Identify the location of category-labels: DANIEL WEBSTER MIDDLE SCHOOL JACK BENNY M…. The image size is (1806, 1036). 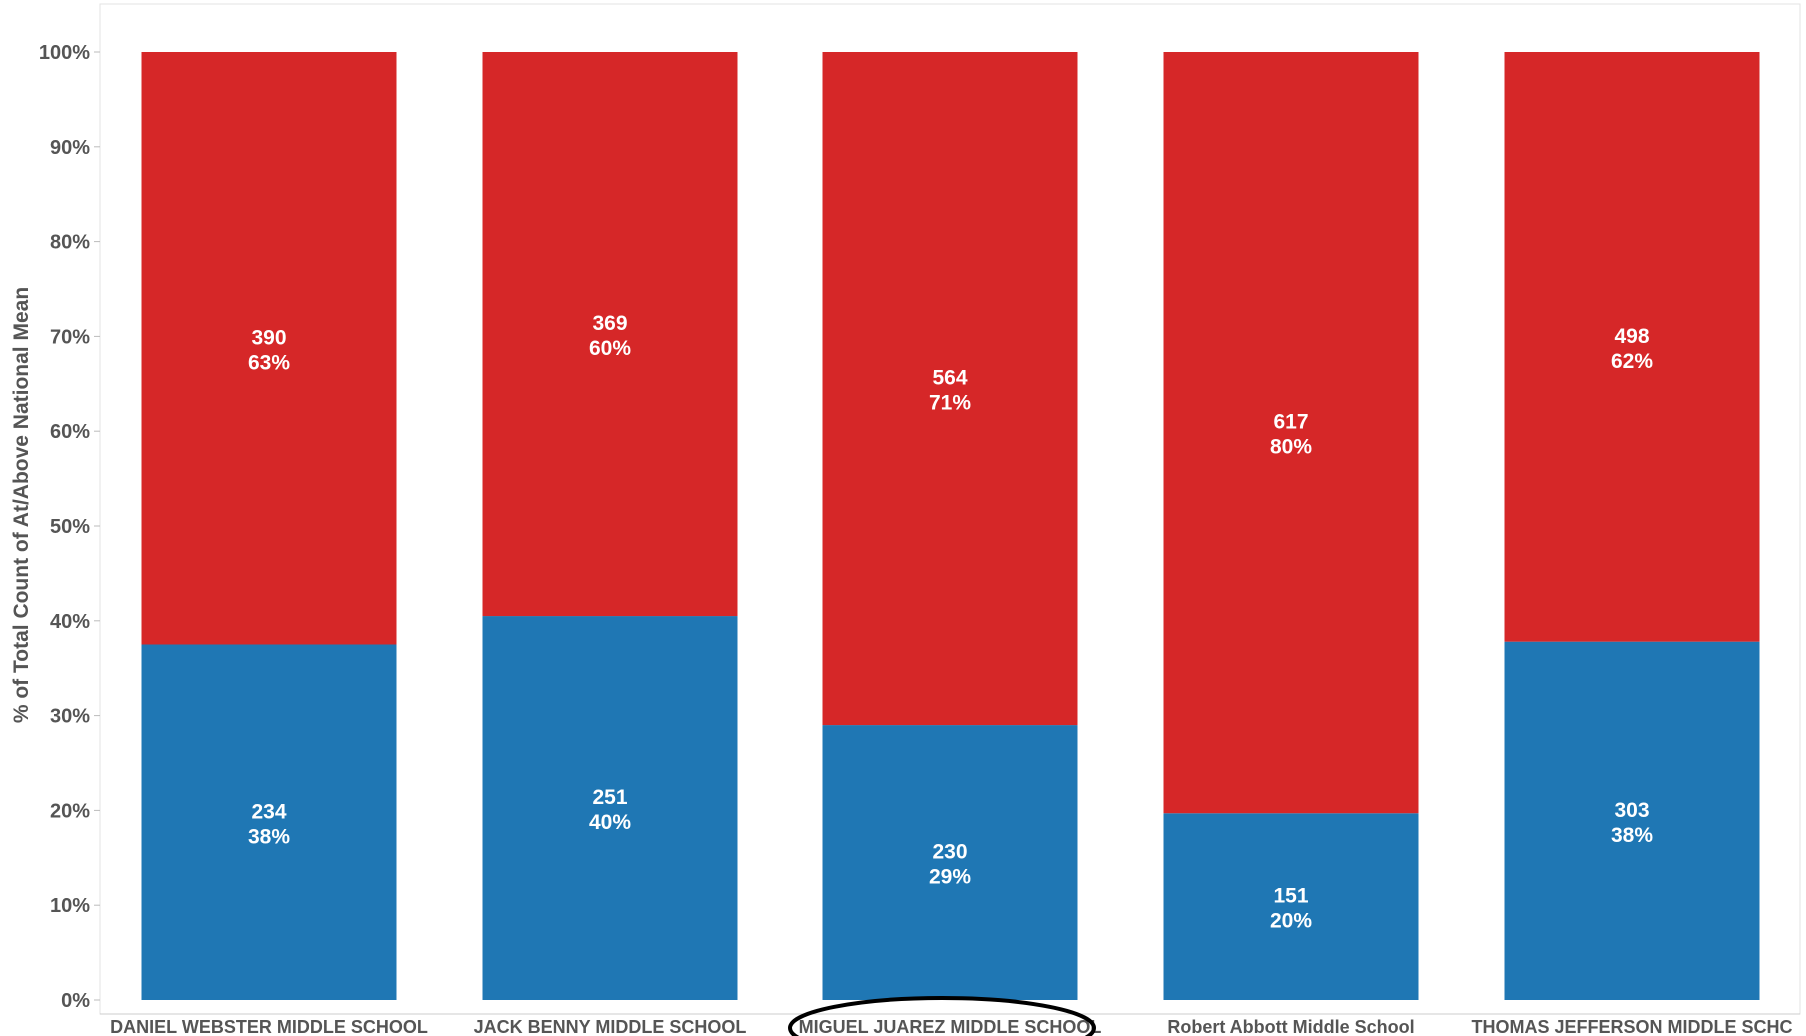
(951, 1026).